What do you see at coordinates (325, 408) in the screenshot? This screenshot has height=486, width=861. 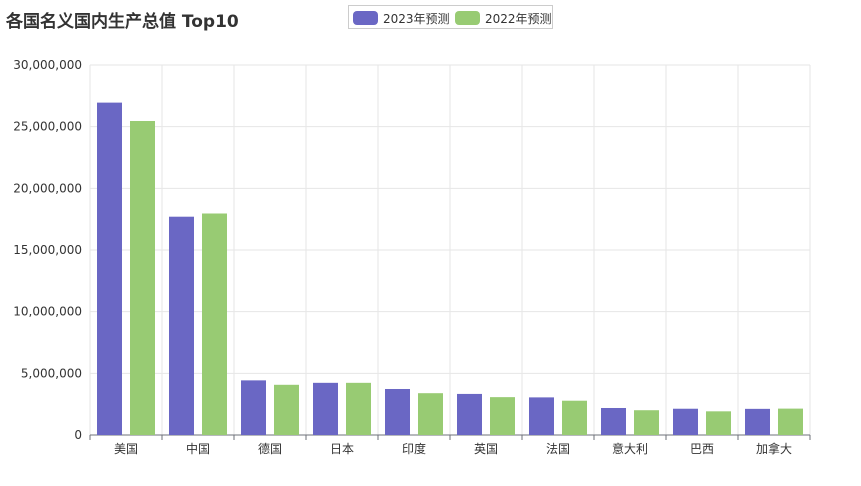 I see `bar-2023: 2023年预测 日本: 4230000` at bounding box center [325, 408].